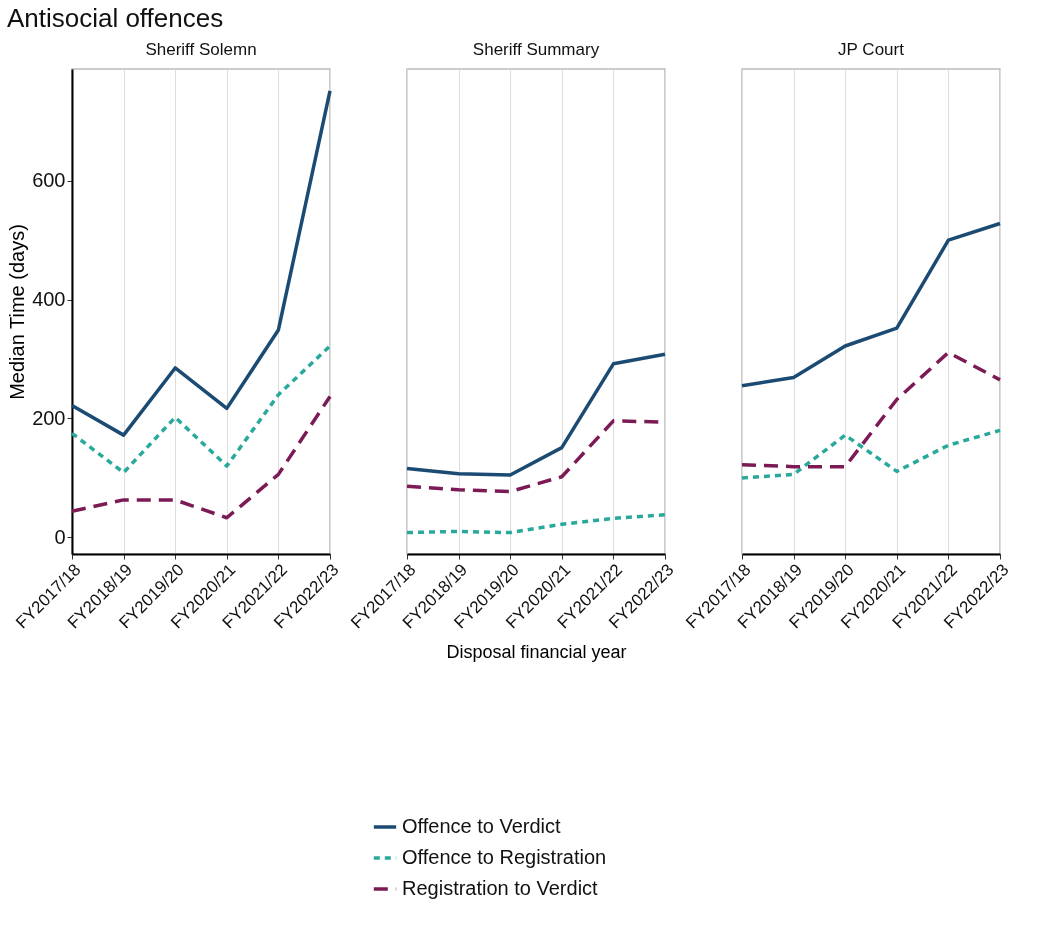  Describe the element at coordinates (49, 417) in the screenshot. I see `y-tick-label: 200` at that location.